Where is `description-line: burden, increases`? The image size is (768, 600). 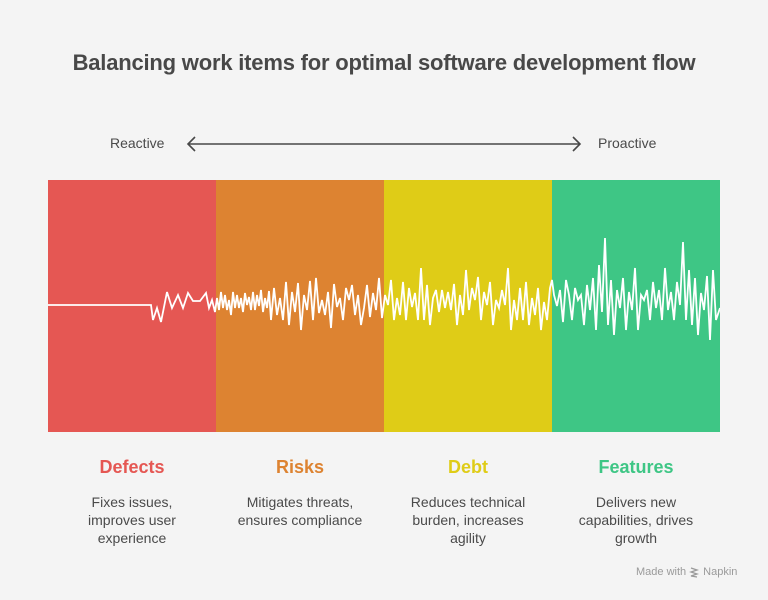
description-line: burden, increases is located at coordinates (468, 520).